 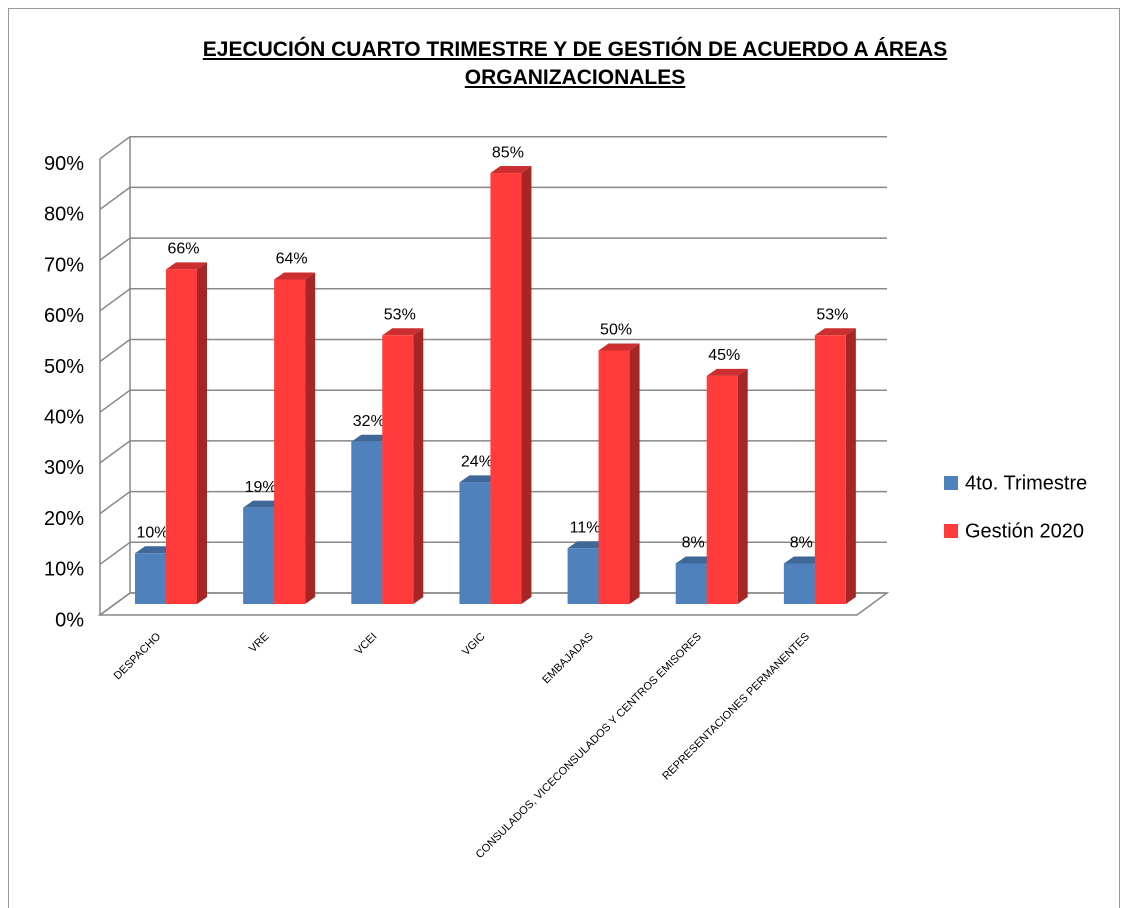 I want to click on x-tick-label: VGIC, so click(x=474, y=645).